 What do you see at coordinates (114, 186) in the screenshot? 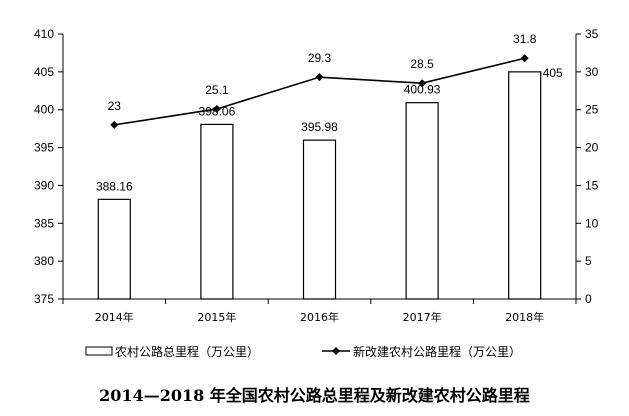
I see `bar-data-label: 388.16` at bounding box center [114, 186].